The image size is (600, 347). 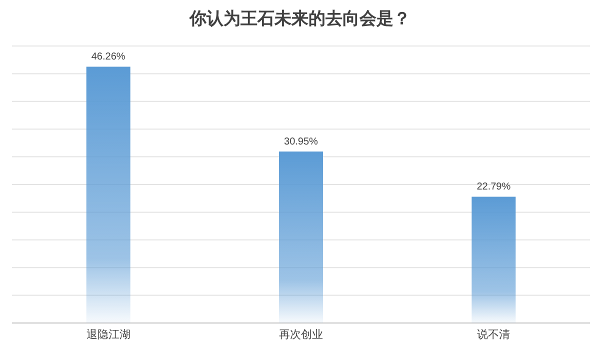 I want to click on data-label: 22.79%, so click(x=493, y=187).